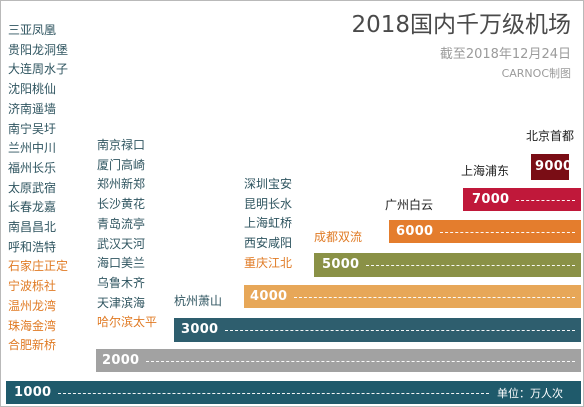 Image resolution: width=584 pixels, height=407 pixels. Describe the element at coordinates (293, 392) in the screenshot. I see `bar-1000: 1000` at that location.